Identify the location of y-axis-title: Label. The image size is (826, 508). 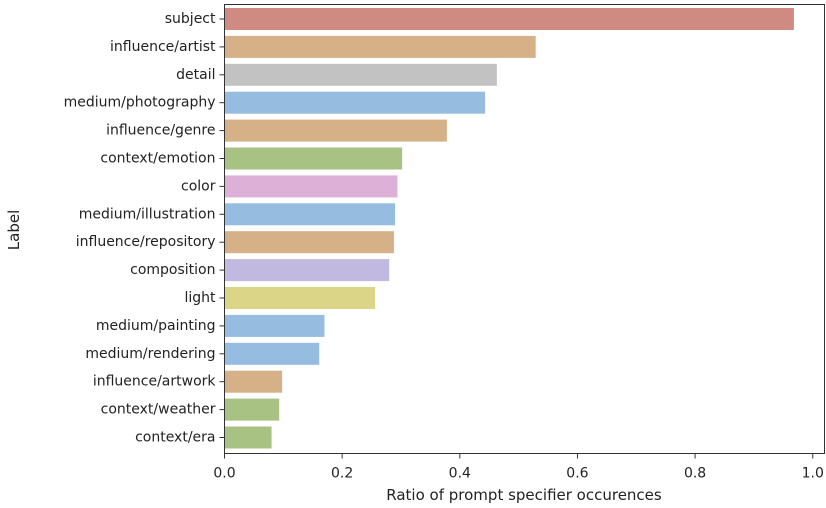
(14, 230).